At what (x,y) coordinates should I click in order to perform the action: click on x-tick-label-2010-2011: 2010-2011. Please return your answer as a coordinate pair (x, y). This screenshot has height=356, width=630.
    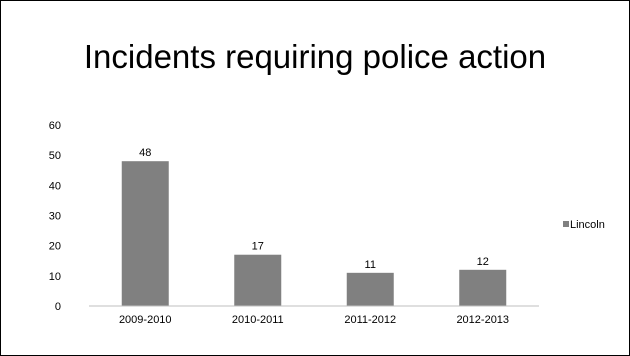
    Looking at the image, I should click on (258, 320).